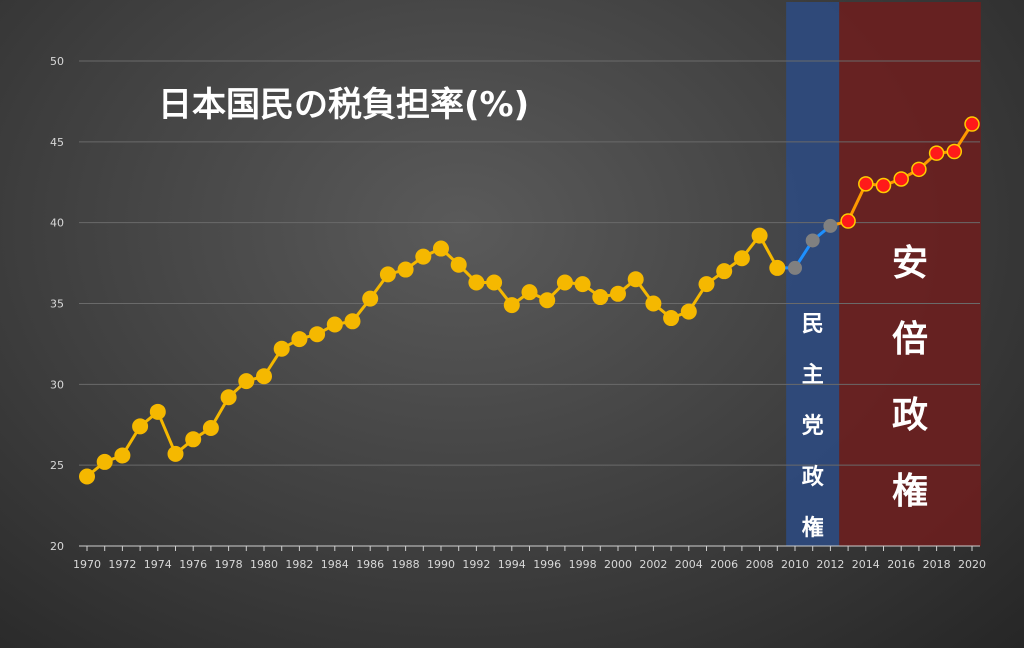 This screenshot has width=1024, height=648. What do you see at coordinates (813, 528) in the screenshot?
I see `band-0-label-char: 権` at bounding box center [813, 528].